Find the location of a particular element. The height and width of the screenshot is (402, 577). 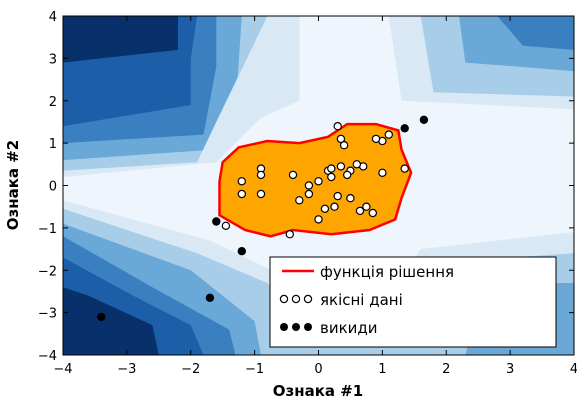

y-axis-label: Ознака #2 is located at coordinates (13, 185).